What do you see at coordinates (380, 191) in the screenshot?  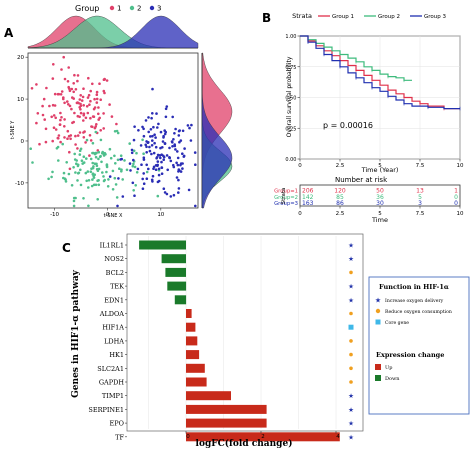 I see `risk-cell: 50` at bounding box center [380, 191].